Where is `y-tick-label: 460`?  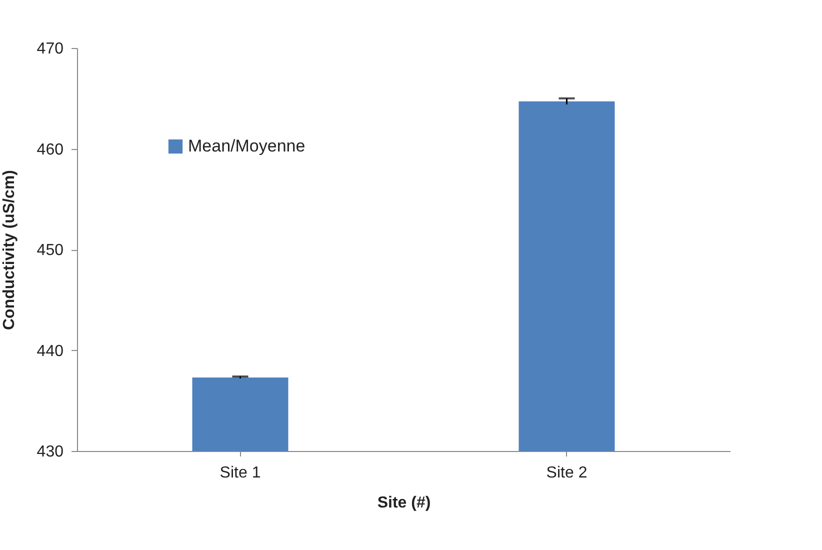 y-tick-label: 460 is located at coordinates (50, 149).